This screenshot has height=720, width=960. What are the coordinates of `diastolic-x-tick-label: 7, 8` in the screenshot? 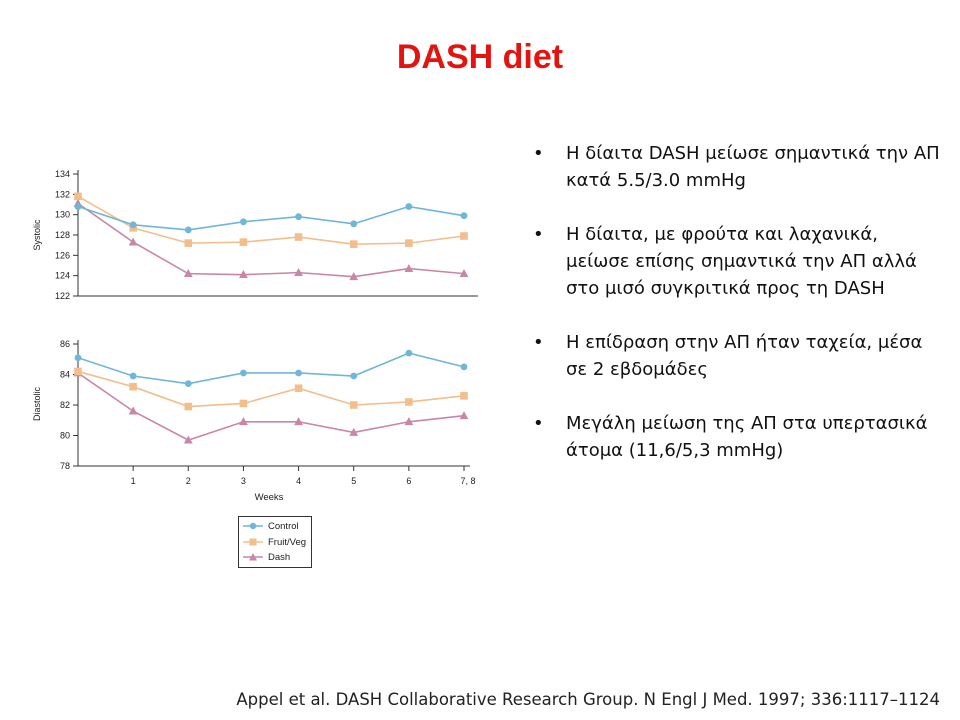 It's located at (467, 481).